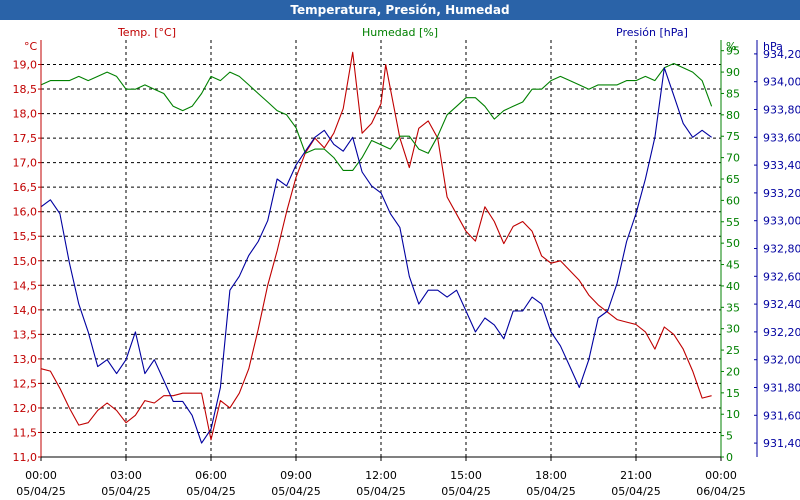  What do you see at coordinates (25, 285) in the screenshot?
I see `temperature-tick-label: 14,5` at bounding box center [25, 285].